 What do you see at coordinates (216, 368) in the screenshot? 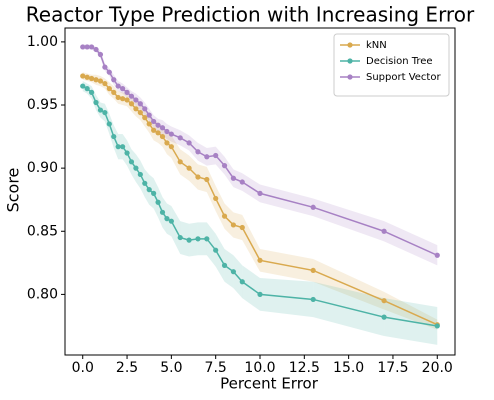
I see `x-tick-label: 7.5` at bounding box center [216, 368].